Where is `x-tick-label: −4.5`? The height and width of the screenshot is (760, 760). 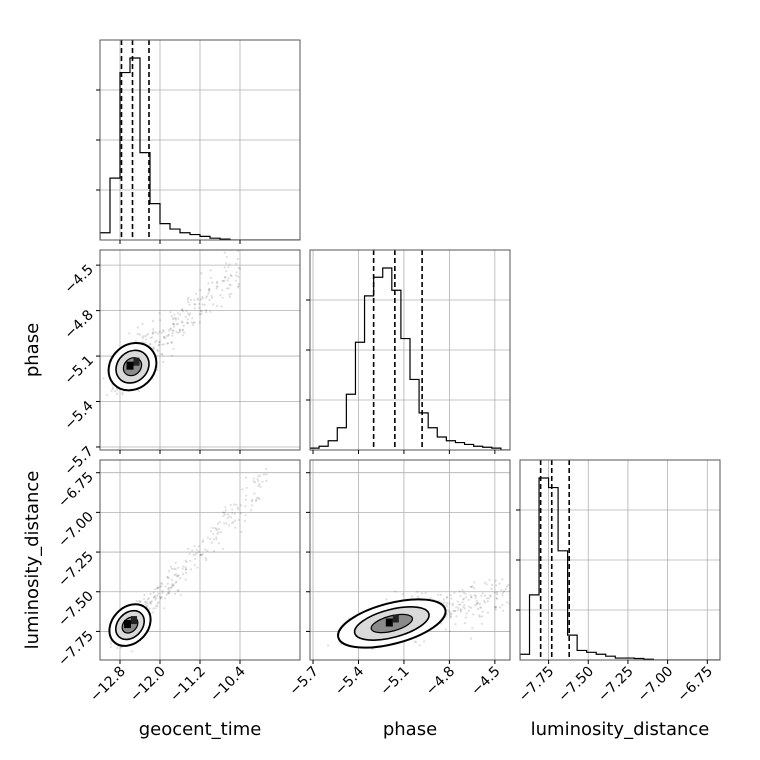 x-tick-label: −4.5 is located at coordinates (485, 681).